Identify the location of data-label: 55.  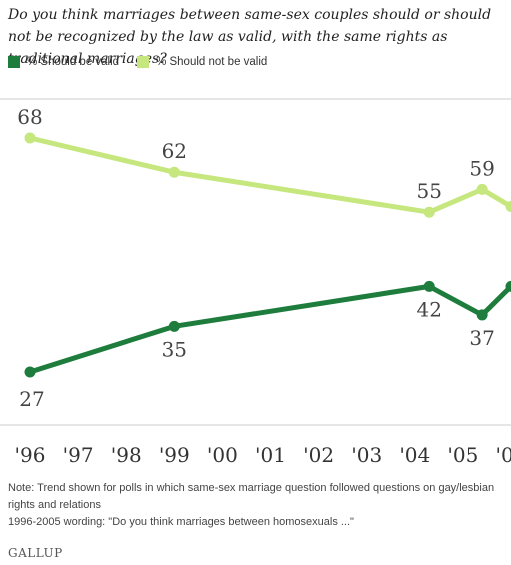
(429, 191).